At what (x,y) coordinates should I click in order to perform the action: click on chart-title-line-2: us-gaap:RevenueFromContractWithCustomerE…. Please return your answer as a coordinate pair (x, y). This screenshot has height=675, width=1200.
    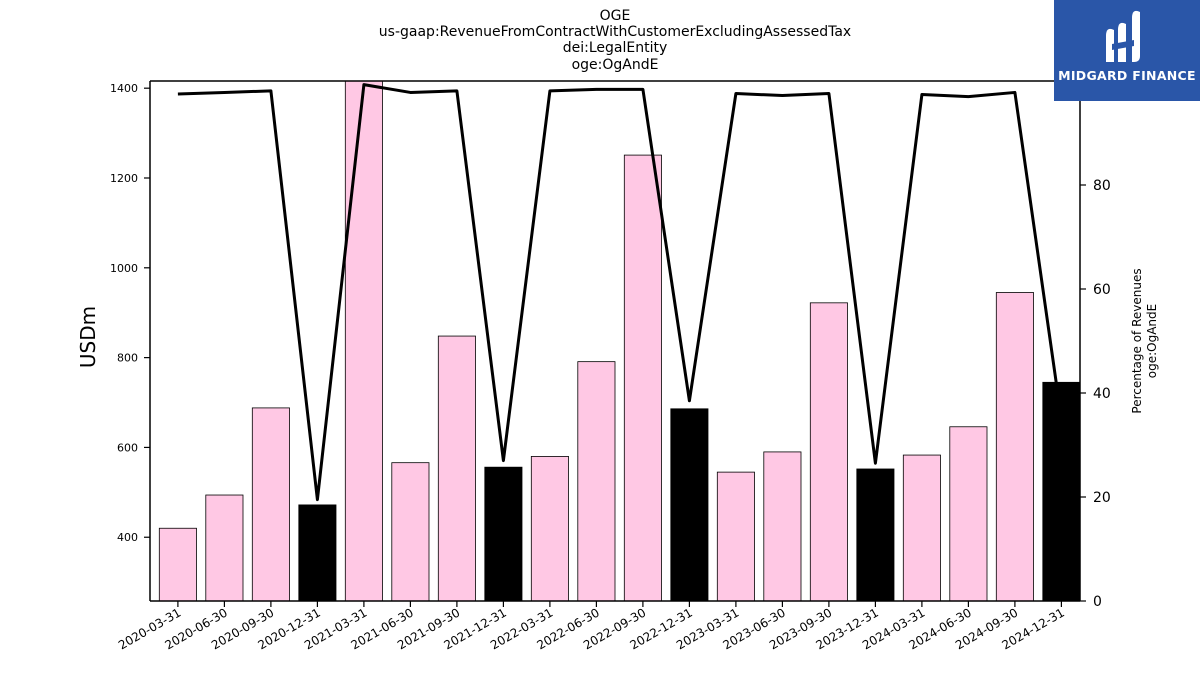
    Looking at the image, I should click on (615, 32).